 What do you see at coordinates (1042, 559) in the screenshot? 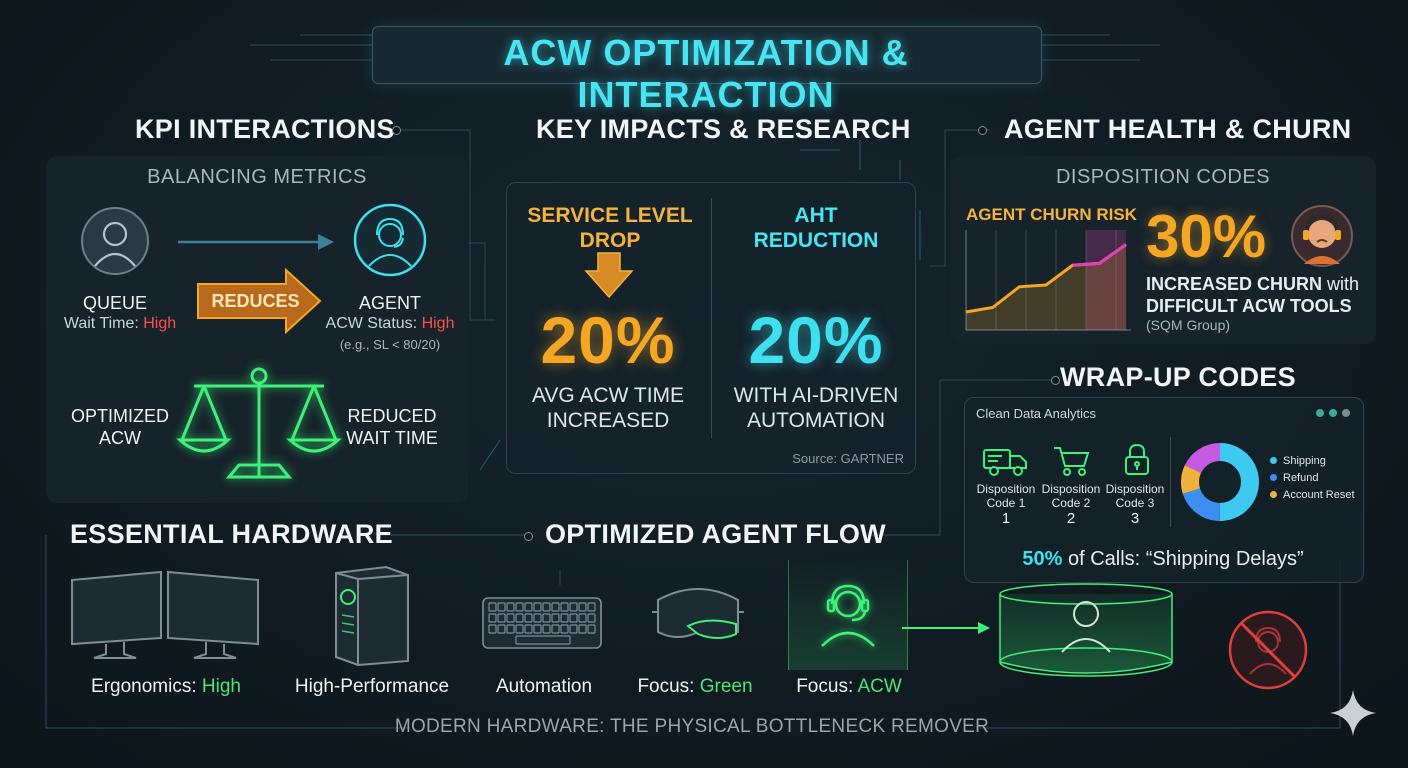
I see `wrapup-stat-value: 50%` at bounding box center [1042, 559].